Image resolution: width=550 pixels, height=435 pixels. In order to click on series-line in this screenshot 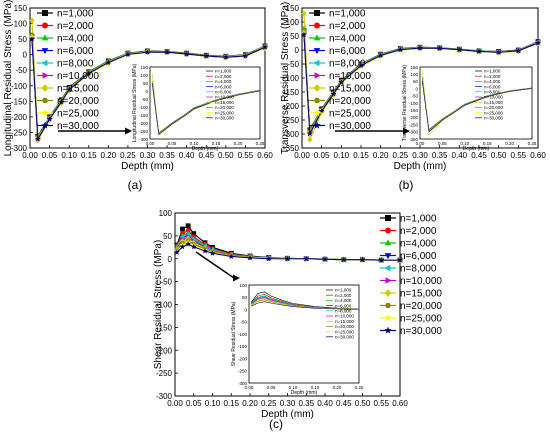, I will do `click(288, 252)`.